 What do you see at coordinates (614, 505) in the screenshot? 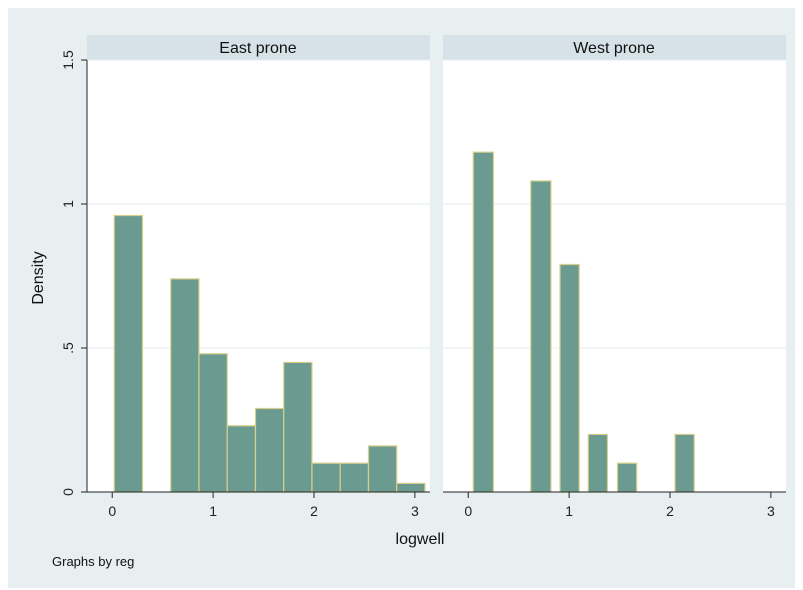
I see `x-axis-west-prone: 0 1 2 3` at bounding box center [614, 505].